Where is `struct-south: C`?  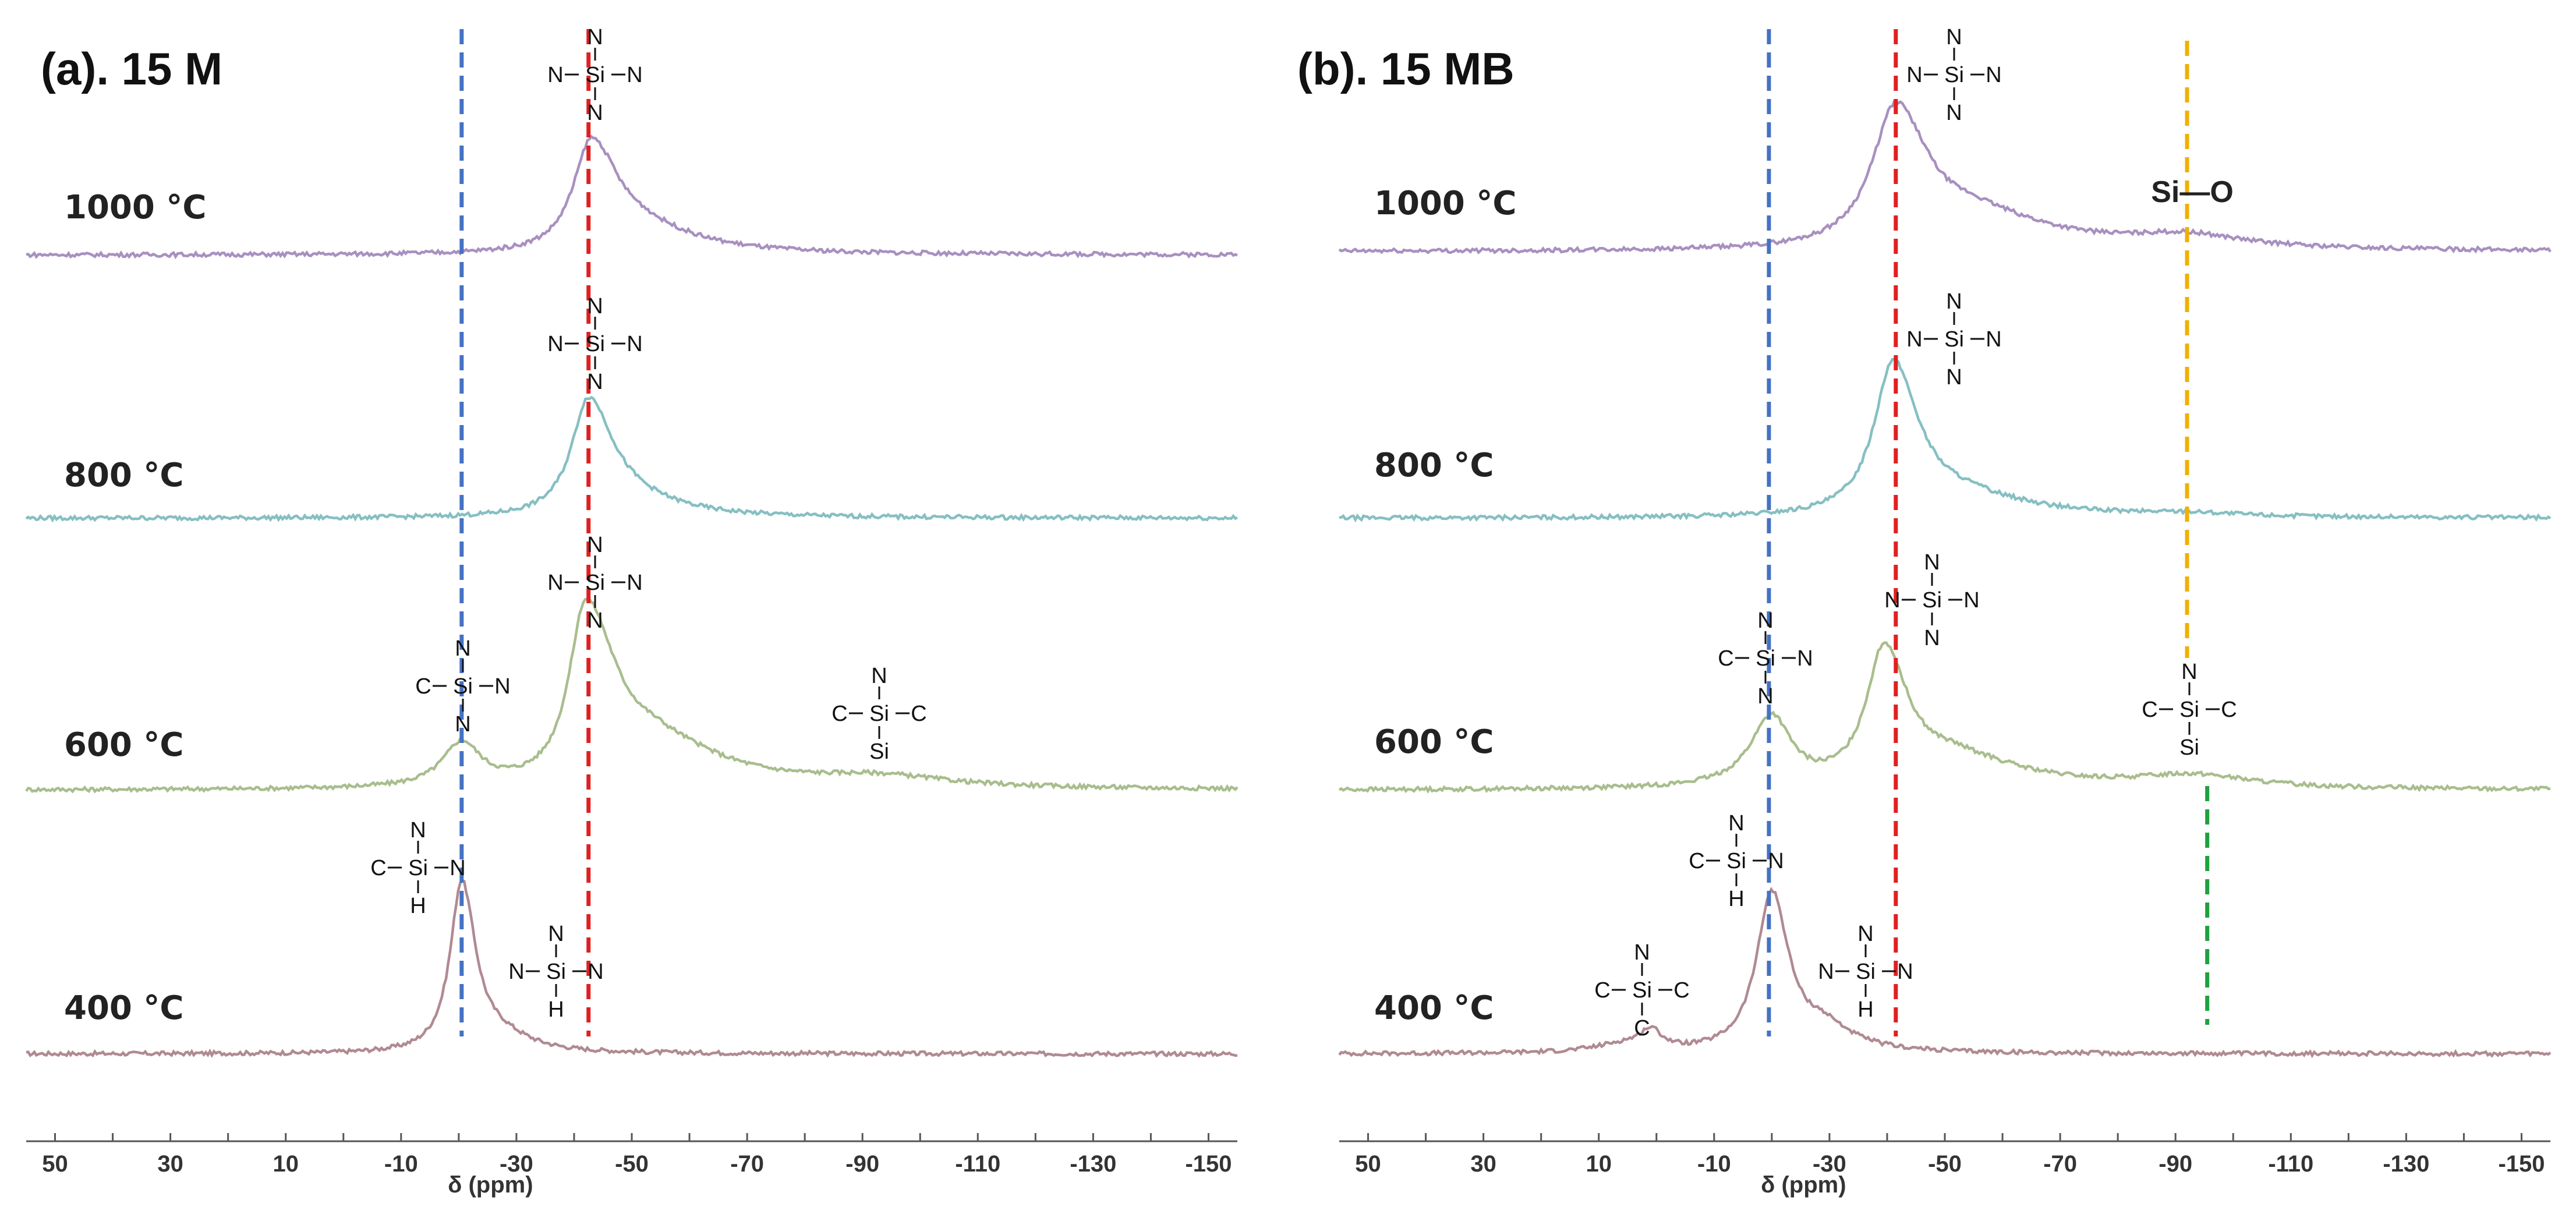
struct-south: C is located at coordinates (1642, 1028).